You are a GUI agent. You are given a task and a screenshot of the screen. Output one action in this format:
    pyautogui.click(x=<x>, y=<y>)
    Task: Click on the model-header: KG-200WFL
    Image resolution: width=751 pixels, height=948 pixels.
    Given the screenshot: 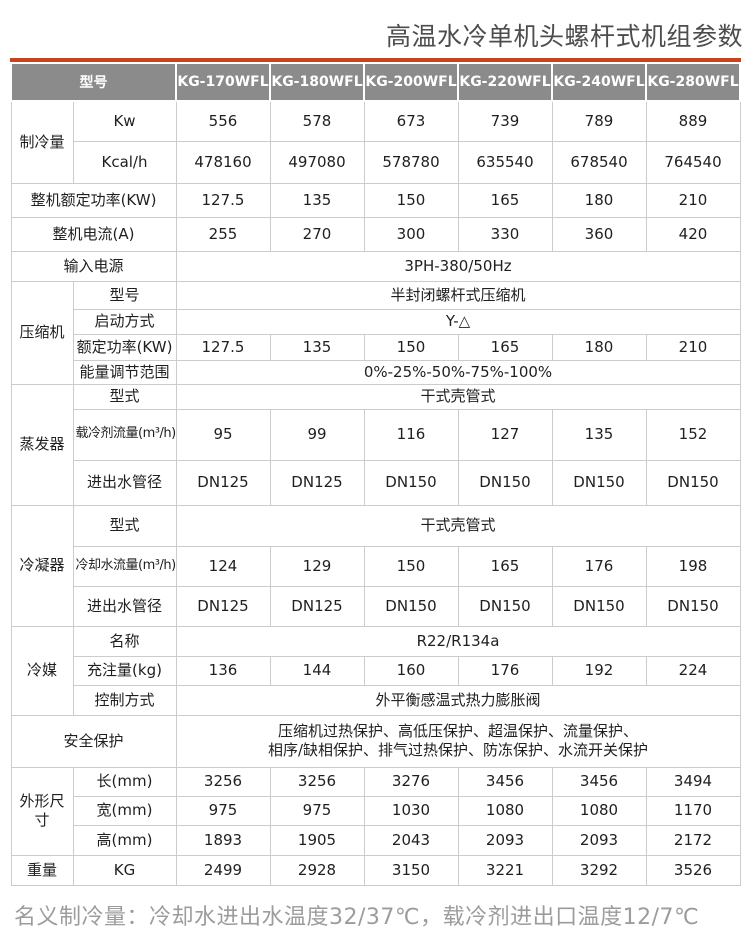 What is the action you would take?
    pyautogui.click(x=411, y=82)
    